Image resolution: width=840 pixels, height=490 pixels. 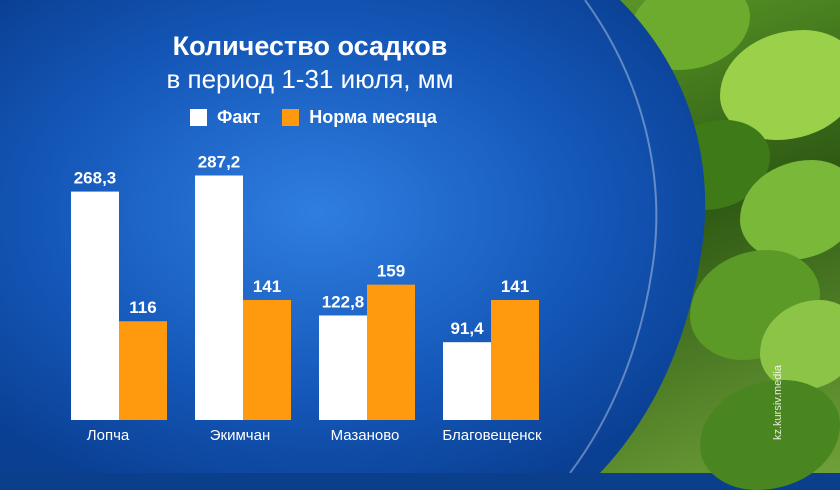 I want to click on data-label: 91,4, so click(x=467, y=328).